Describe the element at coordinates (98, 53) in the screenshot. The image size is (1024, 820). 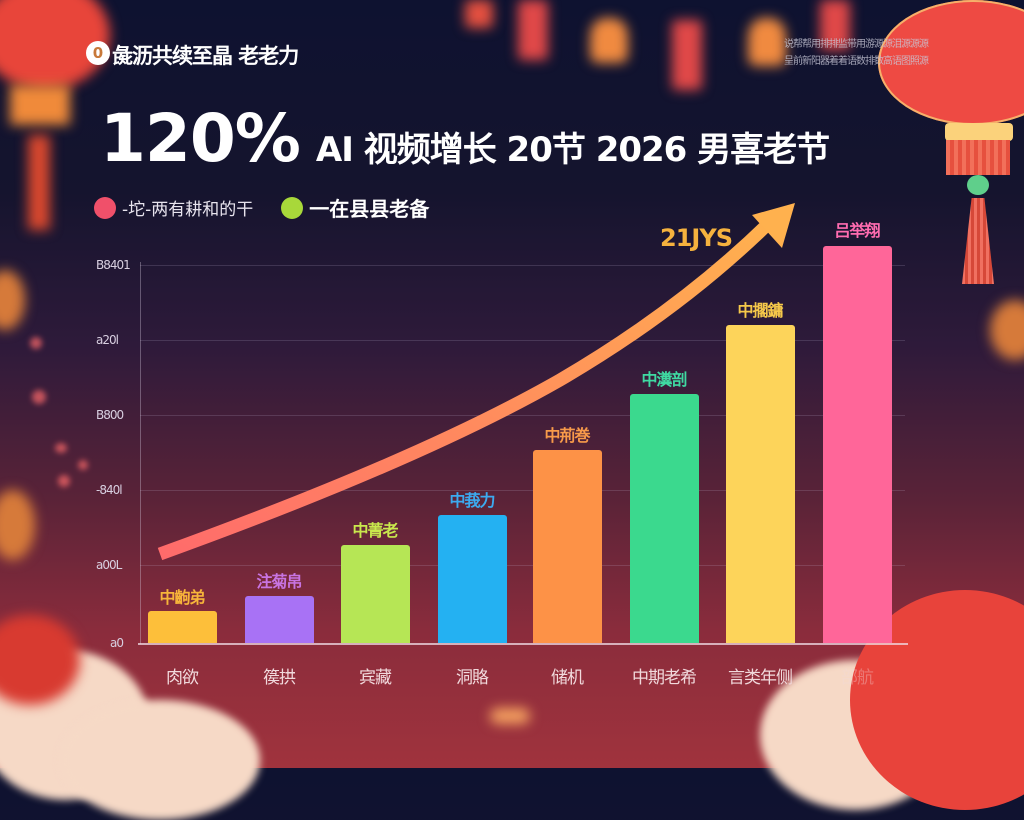
I see `logo-badge: 0` at that location.